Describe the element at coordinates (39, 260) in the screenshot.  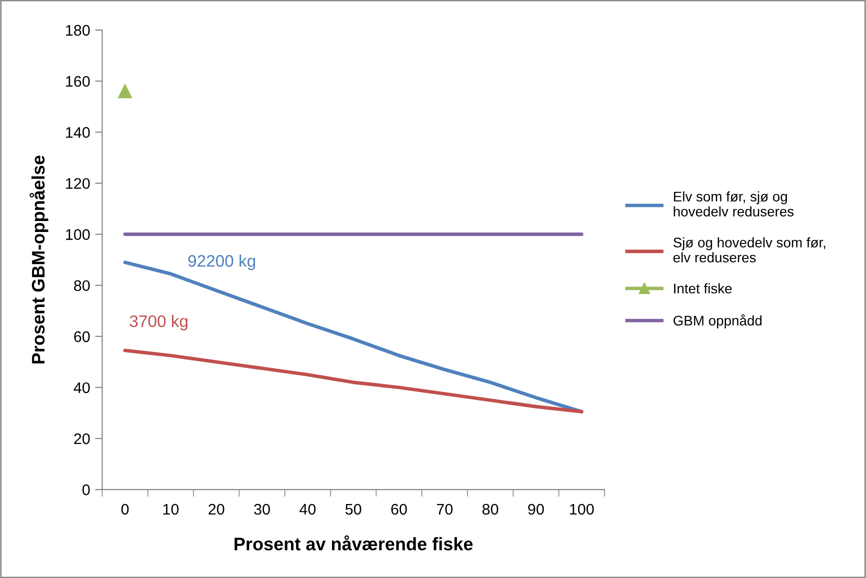
I see `y-axis-title: Prosent GBM-oppnåelse` at that location.